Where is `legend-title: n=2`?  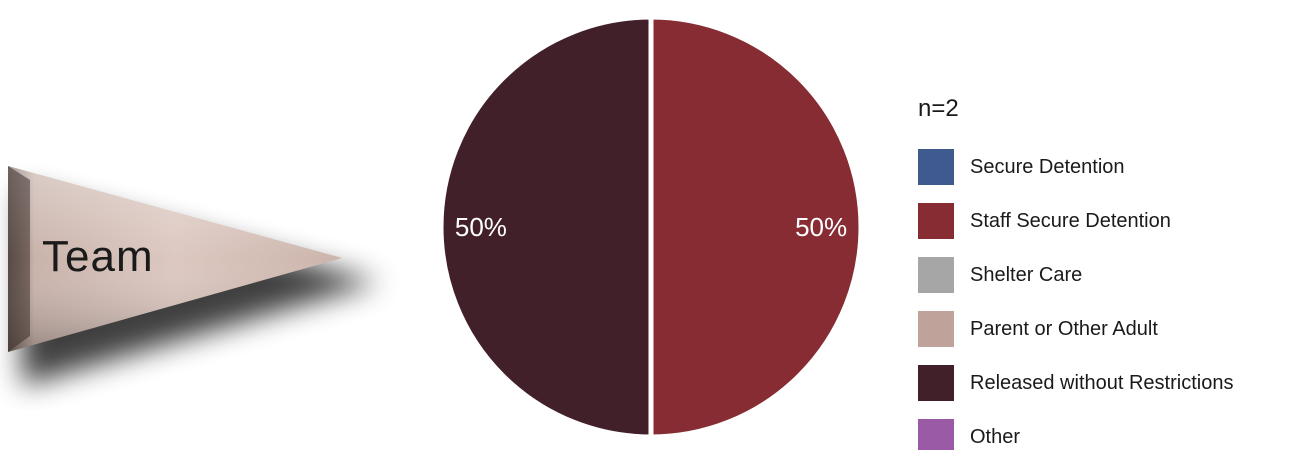 legend-title: n=2 is located at coordinates (938, 108).